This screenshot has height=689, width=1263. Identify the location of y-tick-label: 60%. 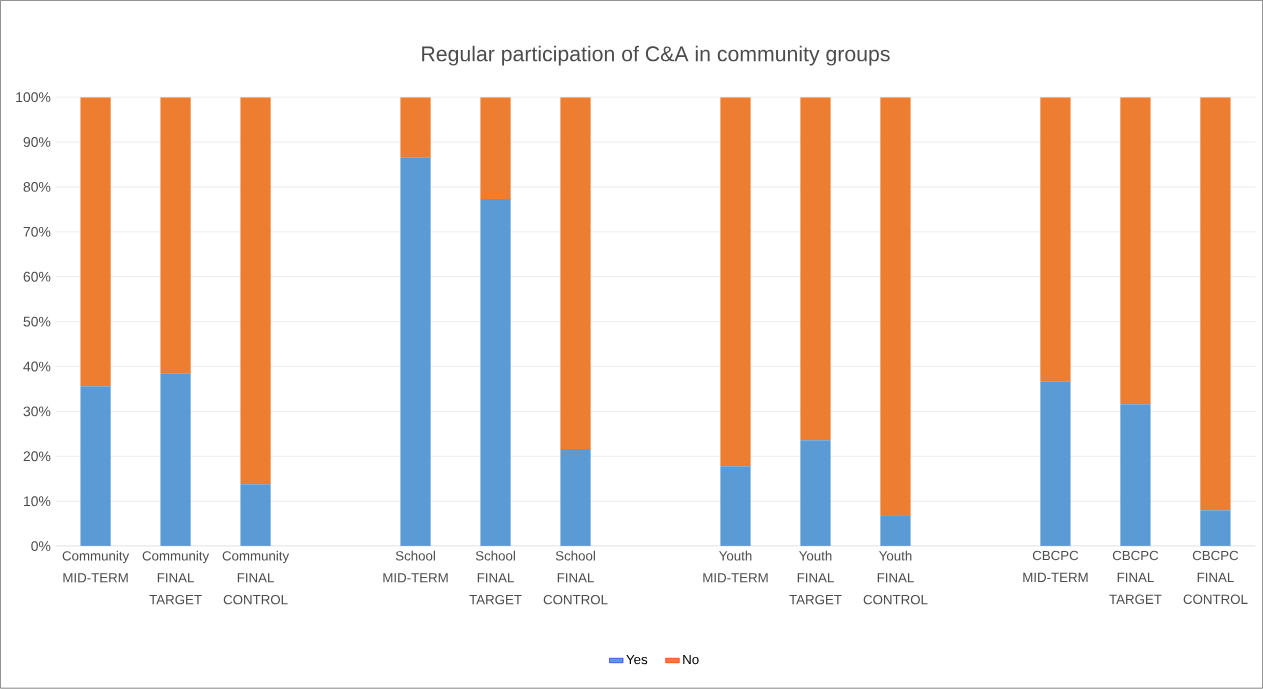
(37, 276).